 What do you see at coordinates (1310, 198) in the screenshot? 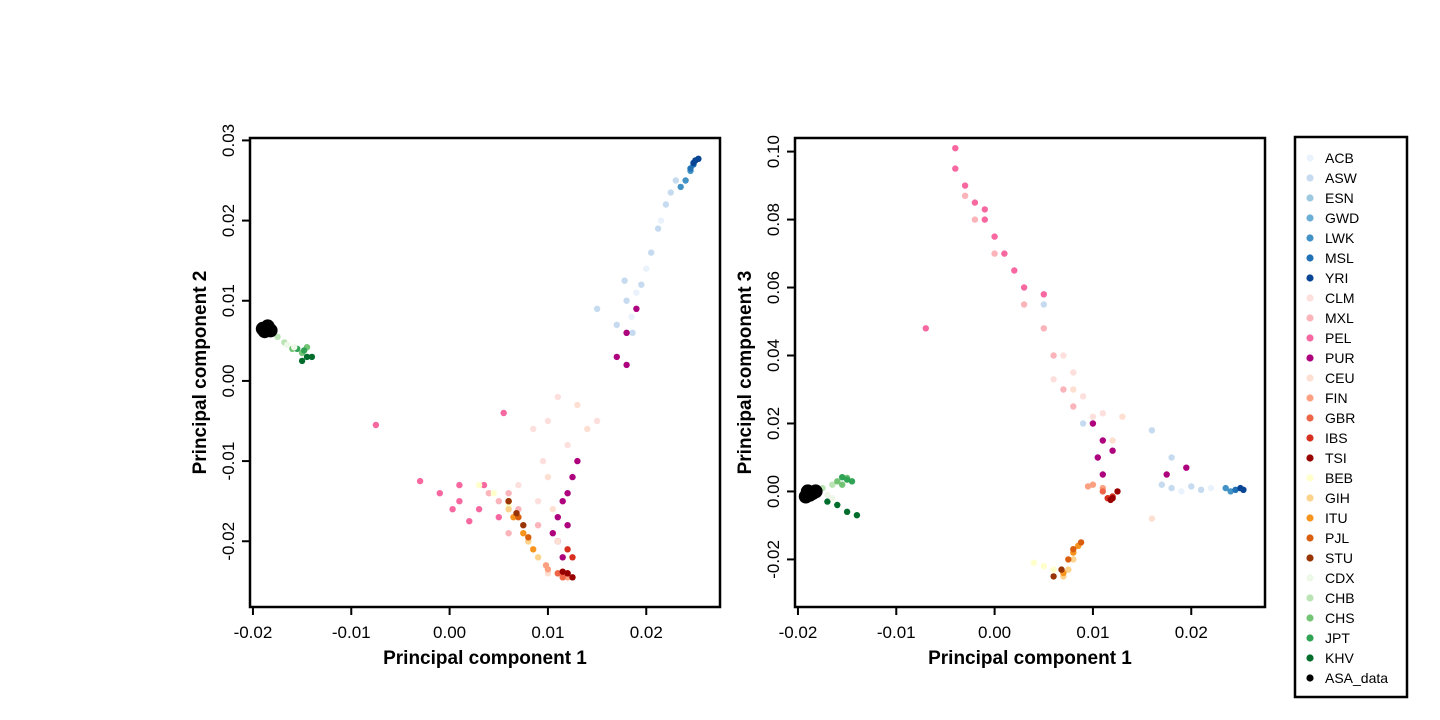
I see `legend-marker-esn` at bounding box center [1310, 198].